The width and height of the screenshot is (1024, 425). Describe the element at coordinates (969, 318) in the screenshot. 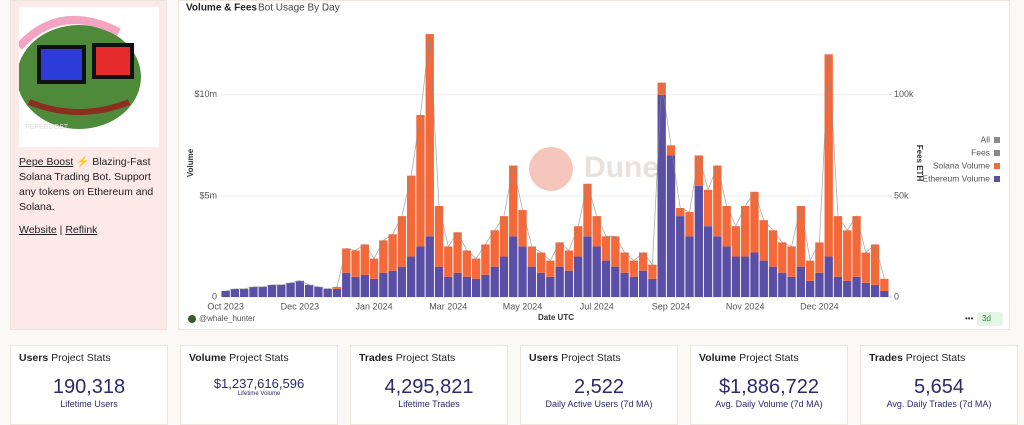

I see `menu: •••` at that location.